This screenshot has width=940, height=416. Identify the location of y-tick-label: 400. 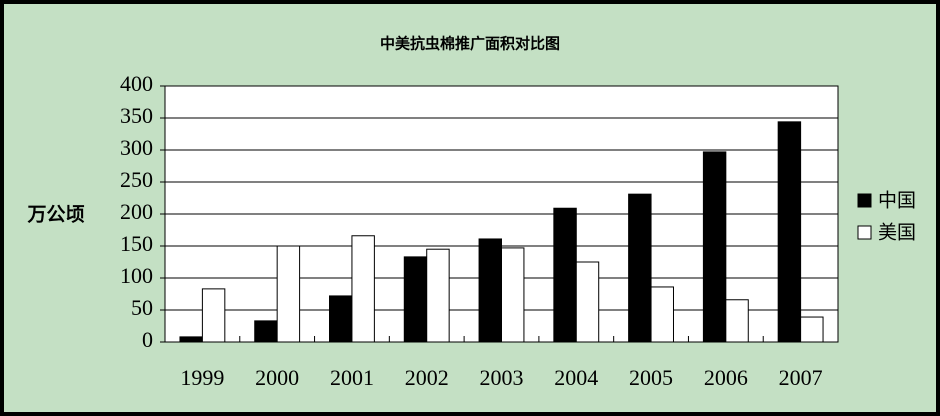
(136, 83).